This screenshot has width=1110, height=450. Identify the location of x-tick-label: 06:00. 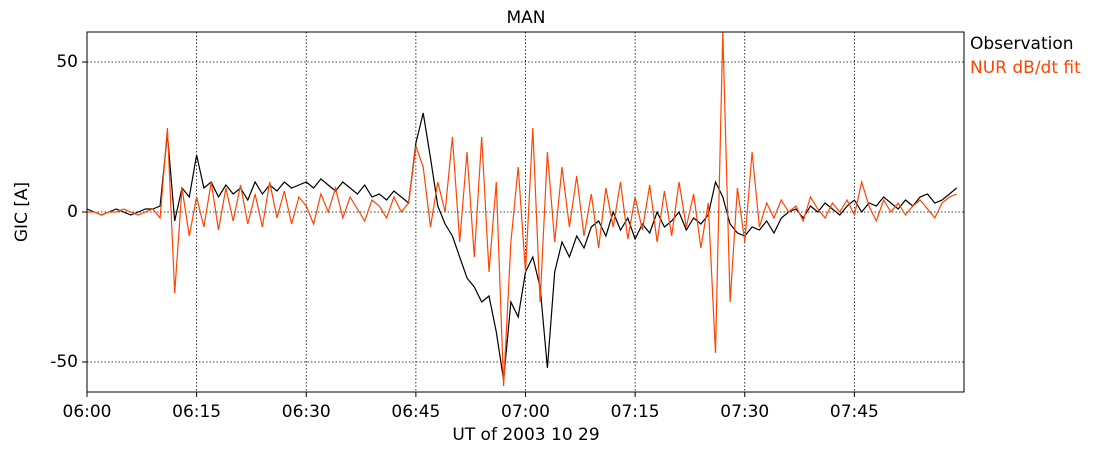
(87, 412).